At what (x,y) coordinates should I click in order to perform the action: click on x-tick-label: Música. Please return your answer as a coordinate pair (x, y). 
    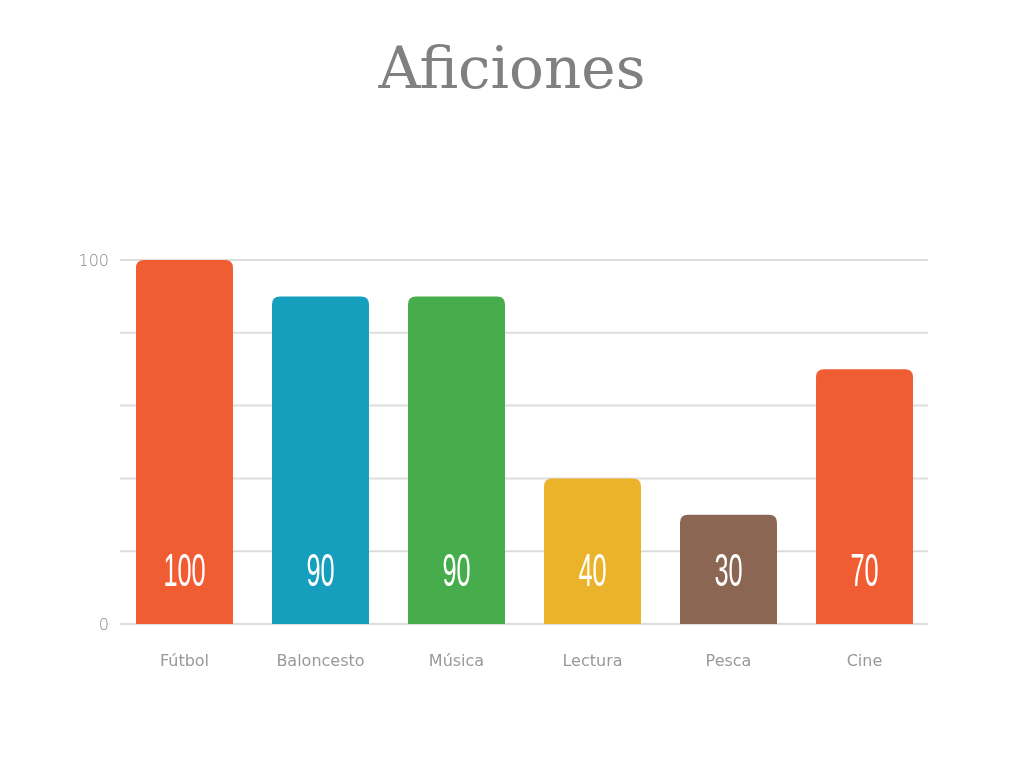
    Looking at the image, I should click on (456, 660).